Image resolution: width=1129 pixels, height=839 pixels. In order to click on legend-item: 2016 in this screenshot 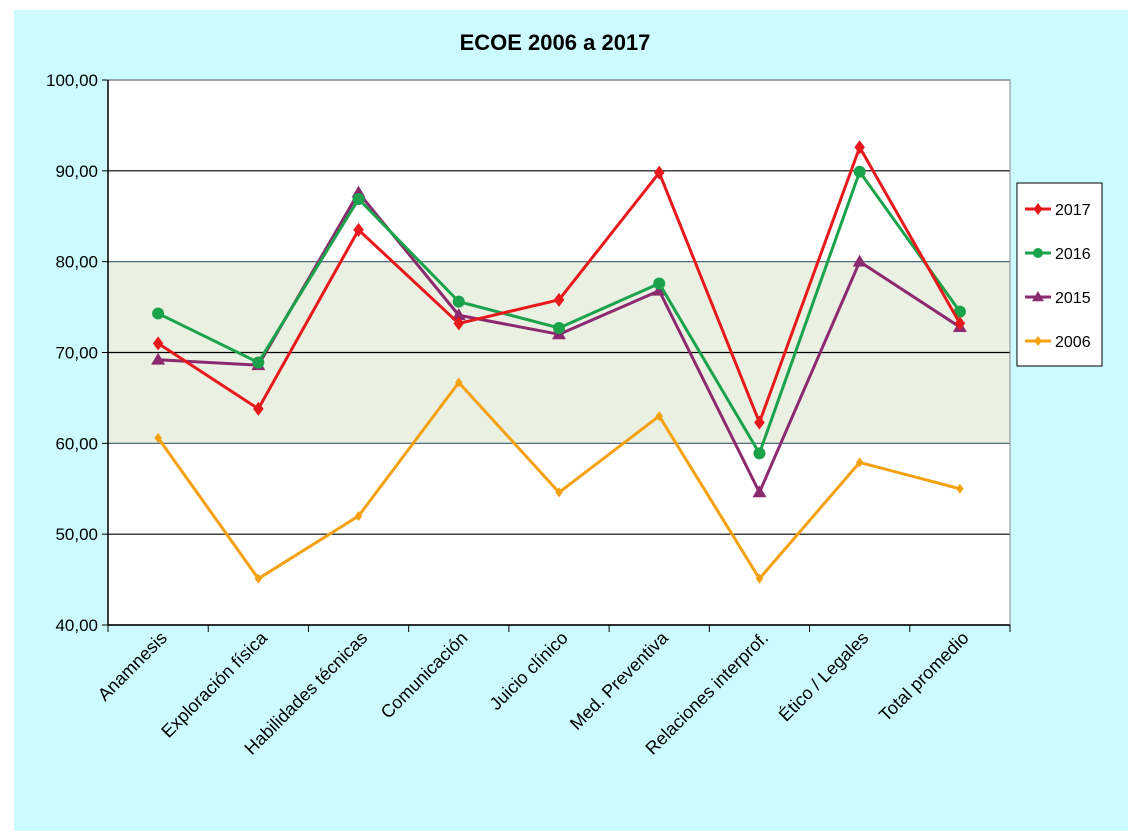, I will do `click(1058, 254)`.